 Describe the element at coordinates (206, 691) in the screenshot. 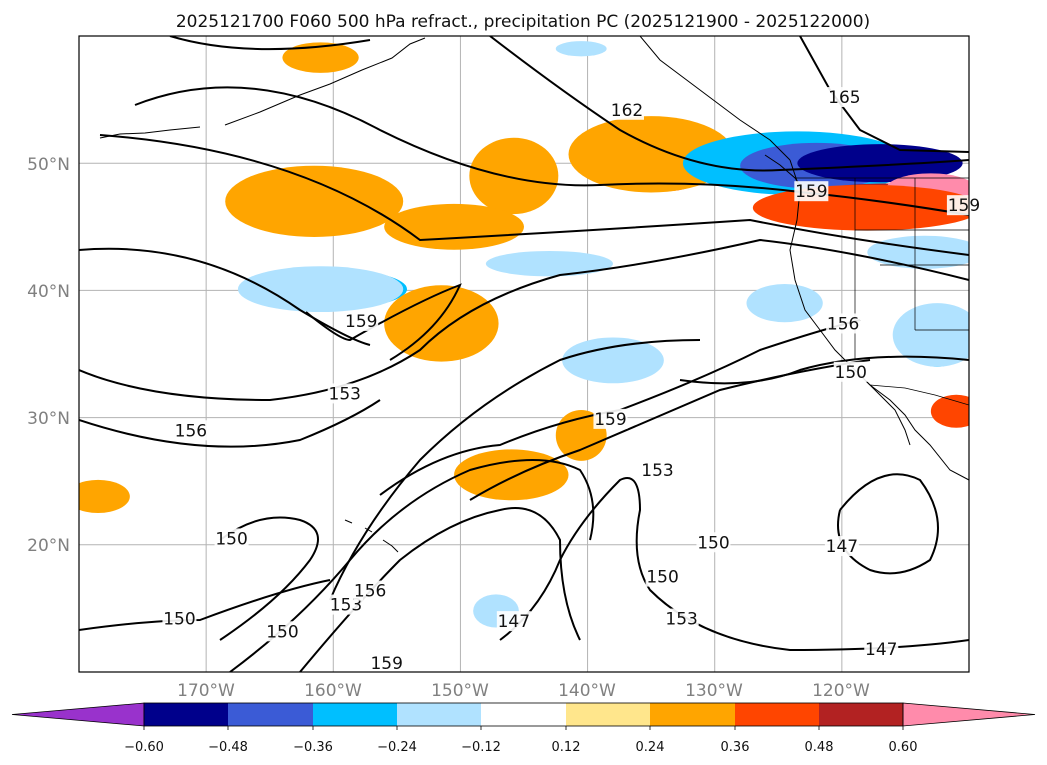

I see `lon-label-170w: 170°W` at that location.